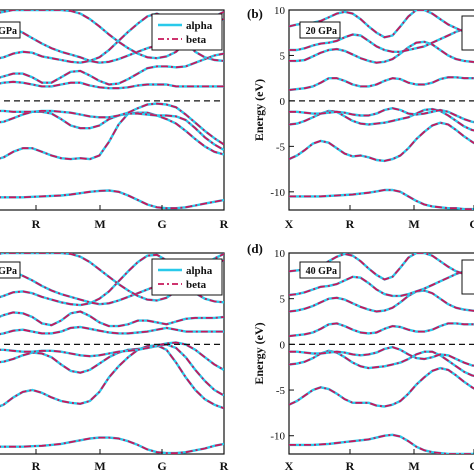  Describe the element at coordinates (255, 248) in the screenshot. I see `panel-label: (d)` at that location.